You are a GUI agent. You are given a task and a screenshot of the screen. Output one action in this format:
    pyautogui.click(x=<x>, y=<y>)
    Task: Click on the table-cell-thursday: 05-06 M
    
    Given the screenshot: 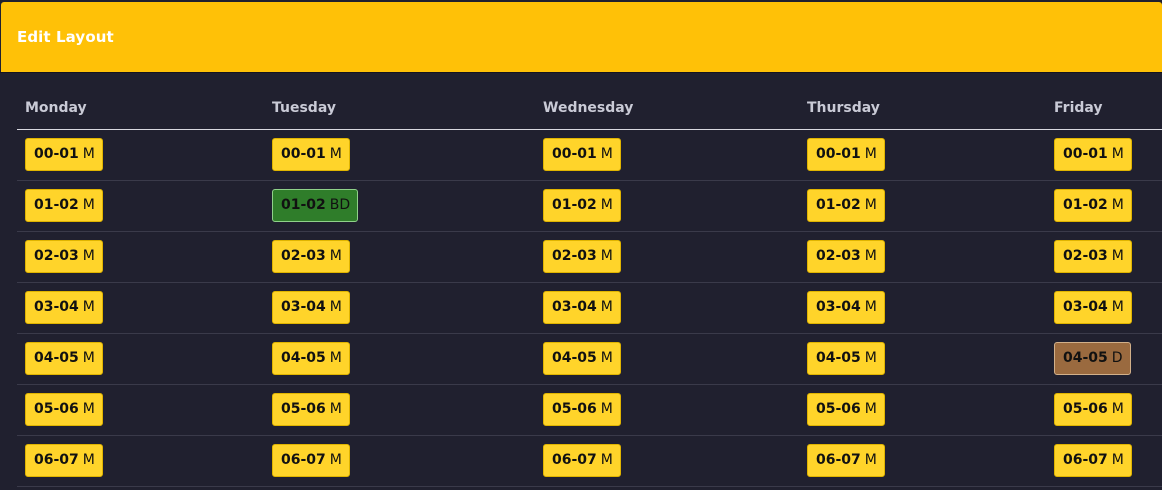 What is the action you would take?
    pyautogui.click(x=846, y=409)
    